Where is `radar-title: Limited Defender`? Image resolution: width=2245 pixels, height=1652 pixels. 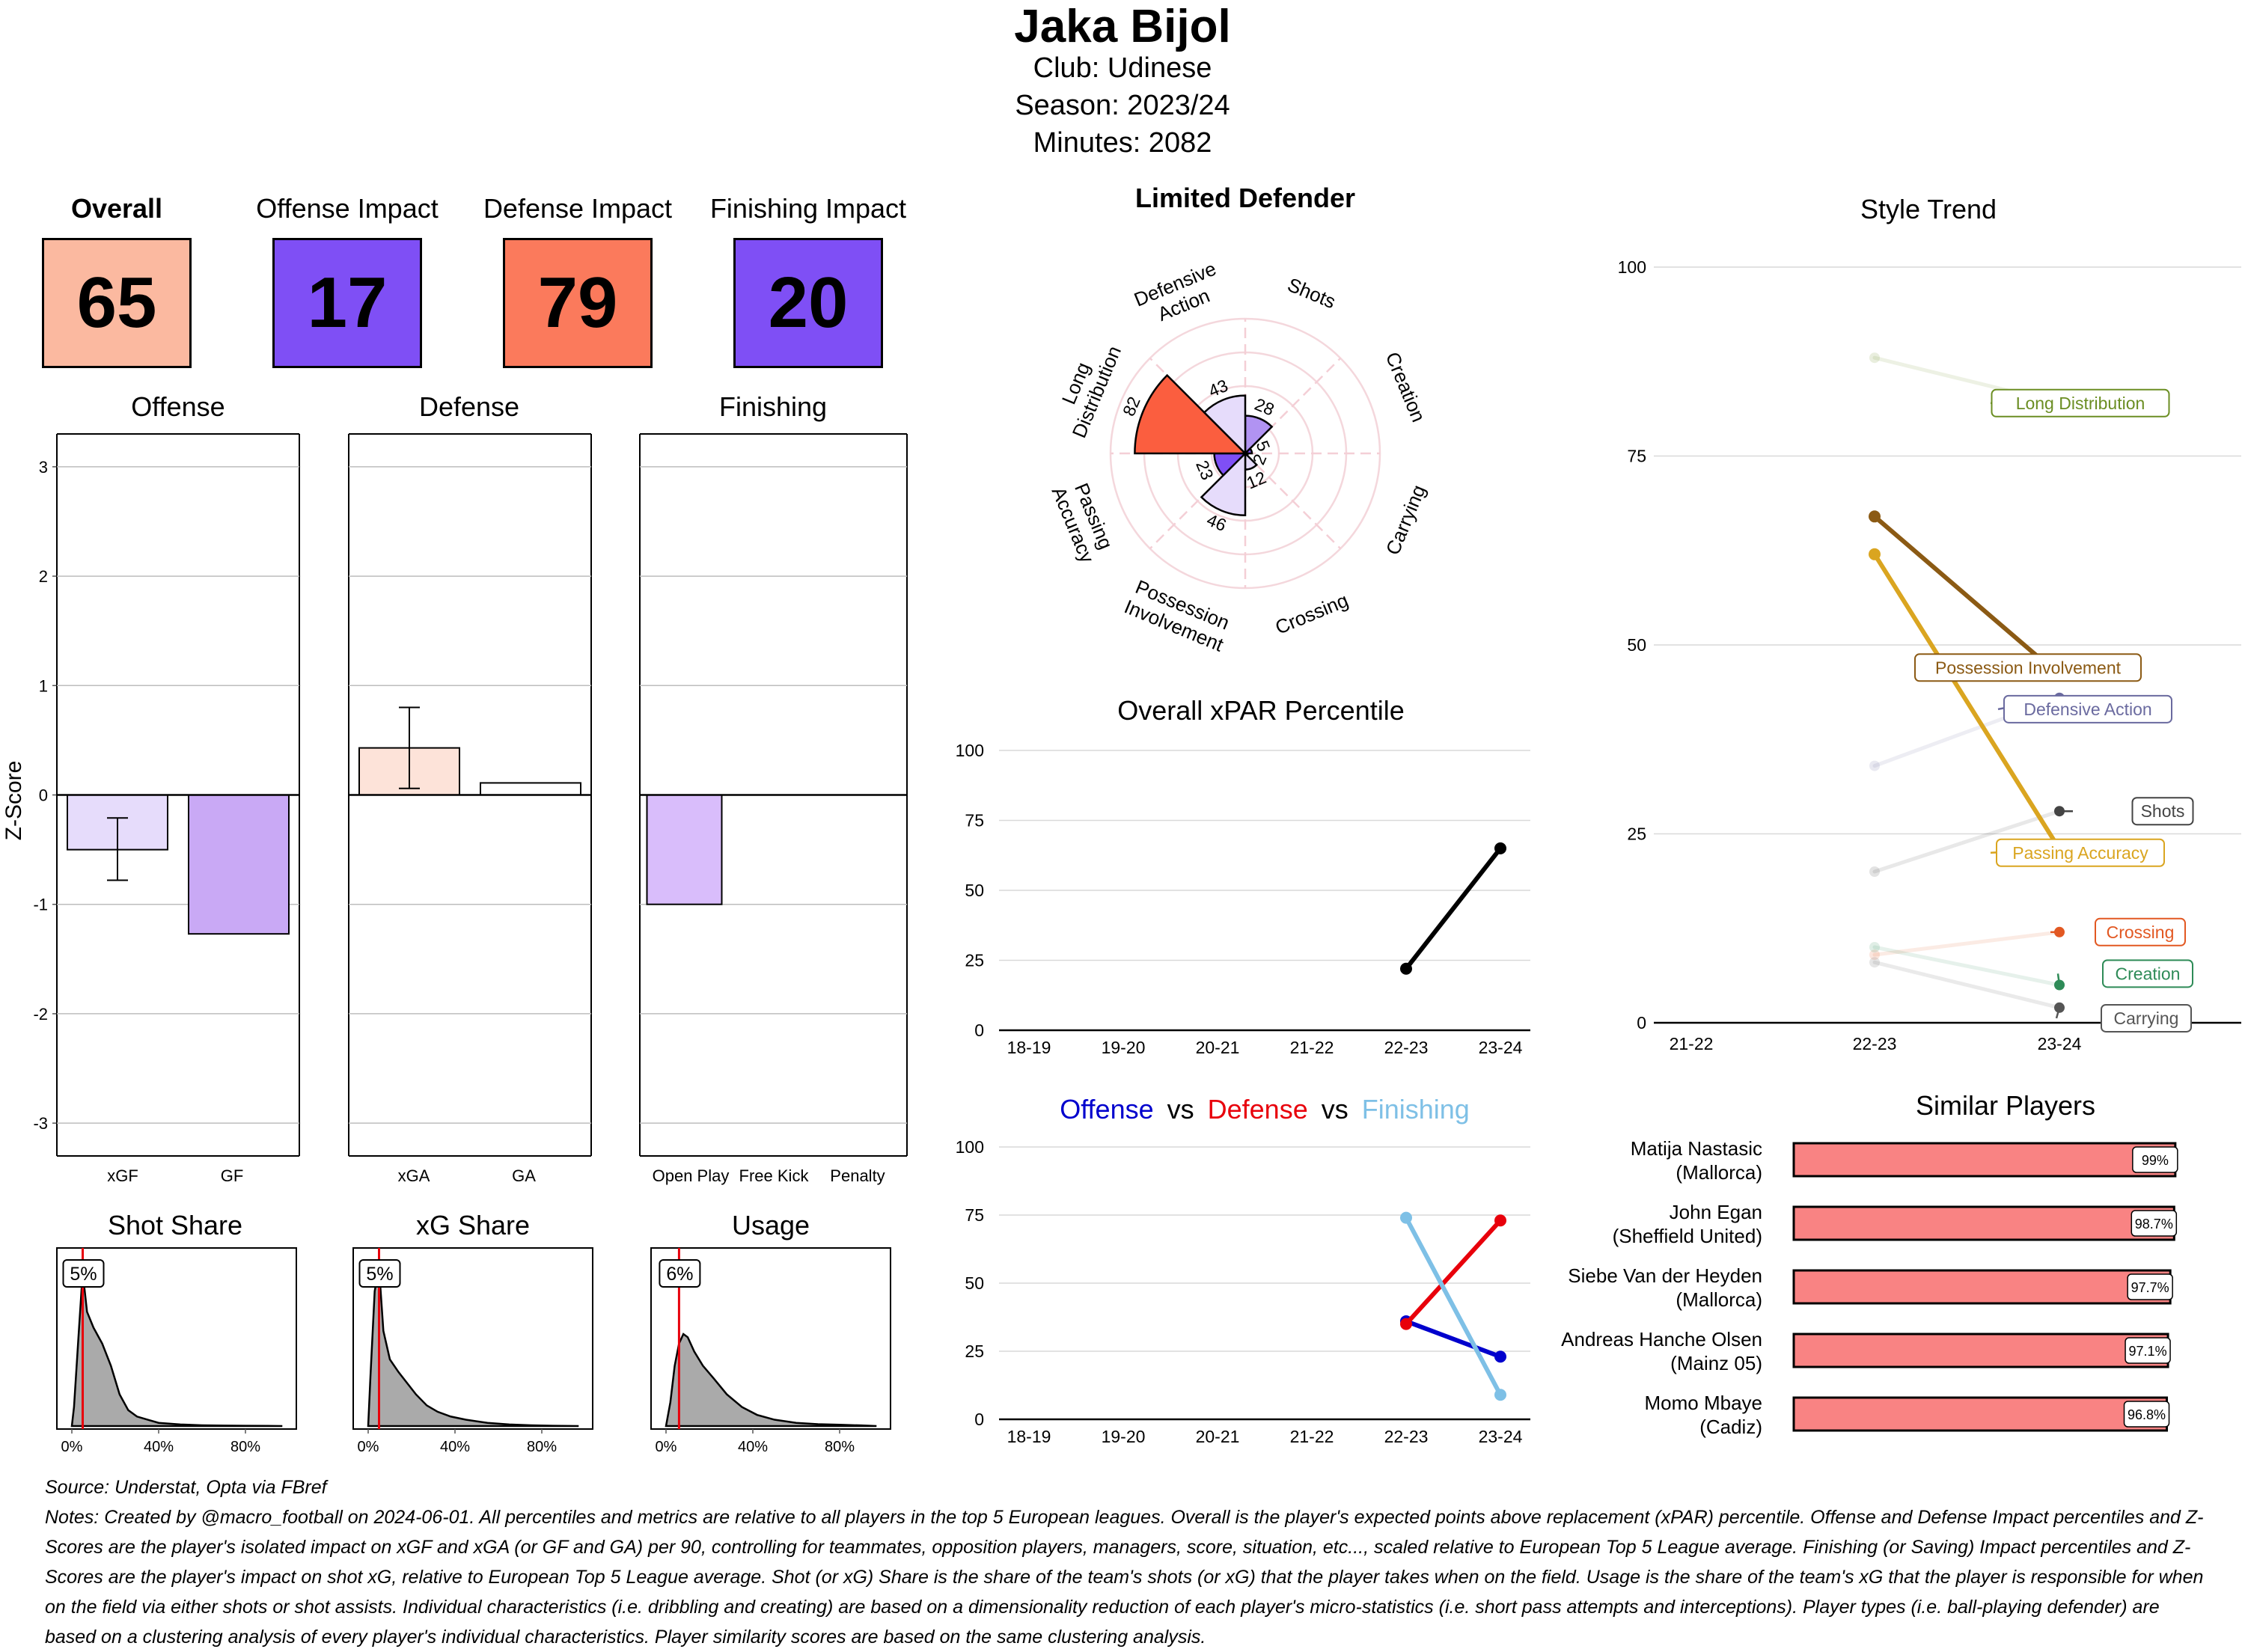
radar-title: Limited Defender is located at coordinates (1245, 198).